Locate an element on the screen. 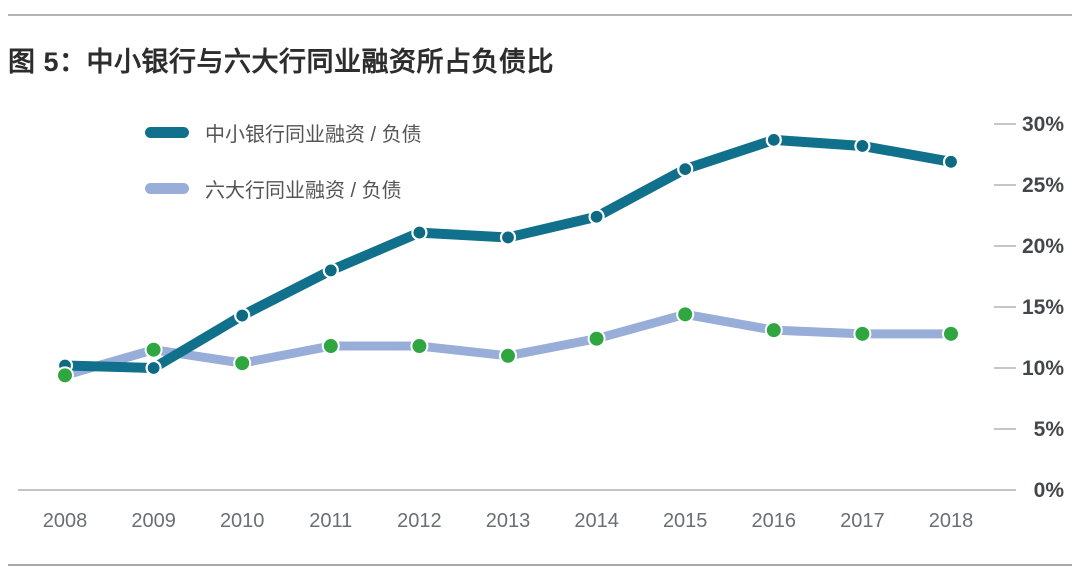 The width and height of the screenshot is (1080, 580). x-axis-label: 2009 is located at coordinates (153, 521).